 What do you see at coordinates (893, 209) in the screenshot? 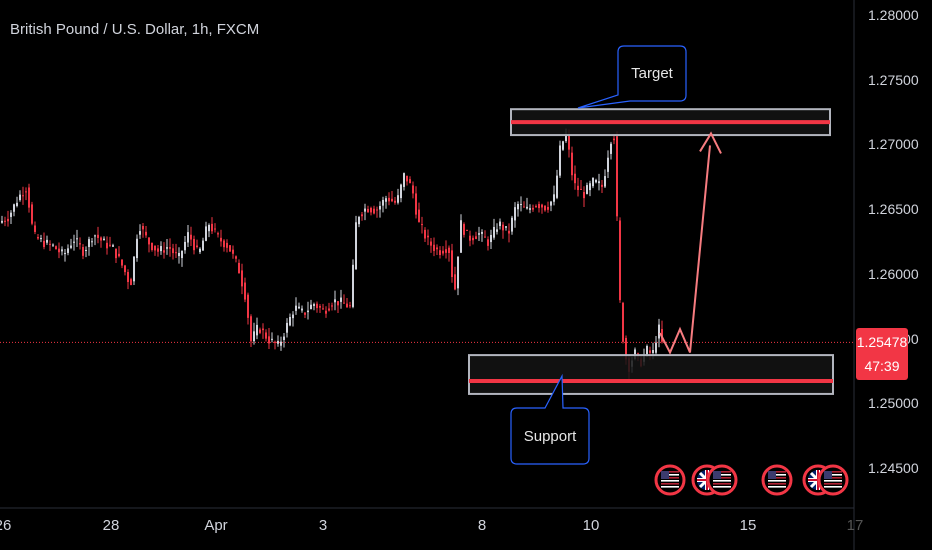
I see `y-tick-label: 1.26500` at bounding box center [893, 209].